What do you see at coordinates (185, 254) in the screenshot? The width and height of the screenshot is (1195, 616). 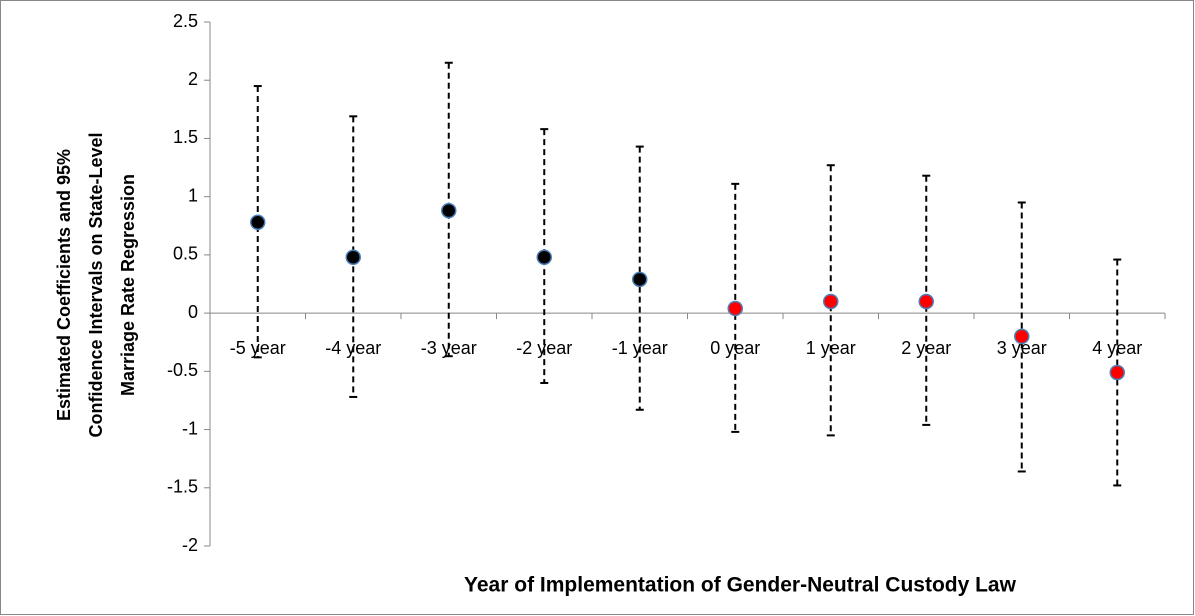 I see `y-tick-label: 0.5` at bounding box center [185, 254].